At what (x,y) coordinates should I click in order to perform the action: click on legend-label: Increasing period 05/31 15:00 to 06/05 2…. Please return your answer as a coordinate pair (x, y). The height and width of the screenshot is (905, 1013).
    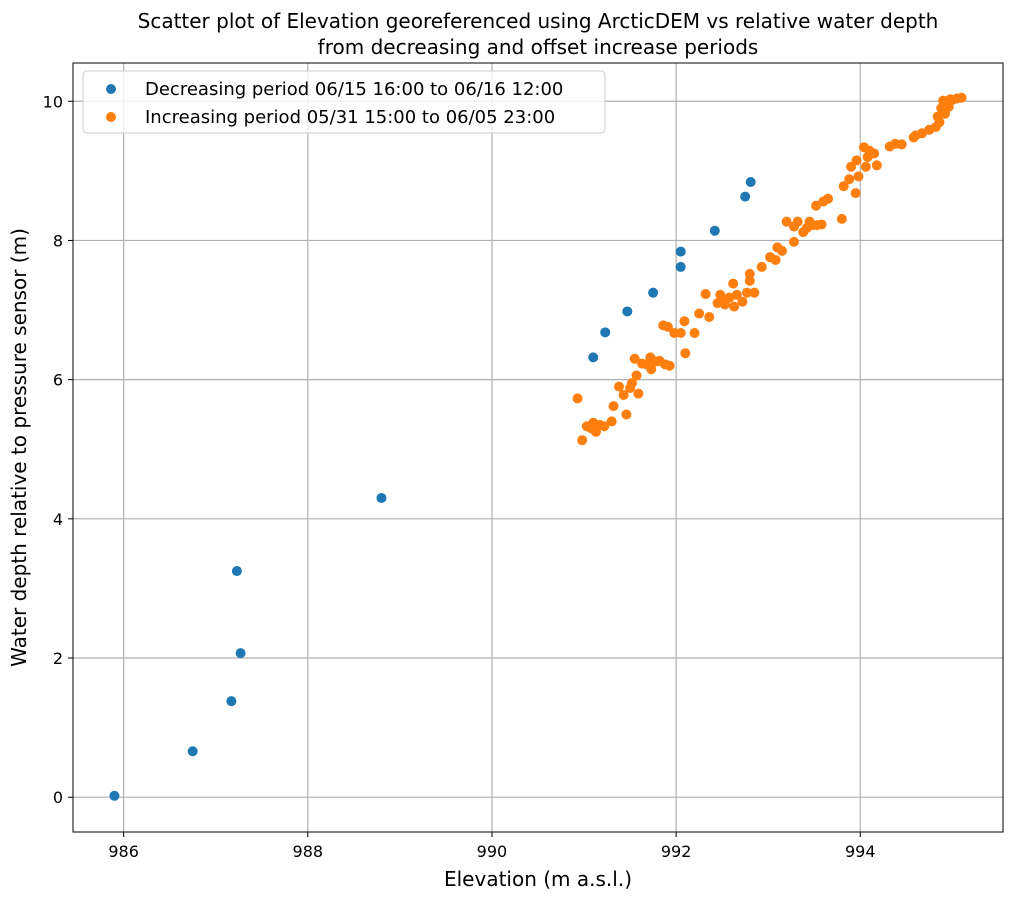
    Looking at the image, I should click on (350, 117).